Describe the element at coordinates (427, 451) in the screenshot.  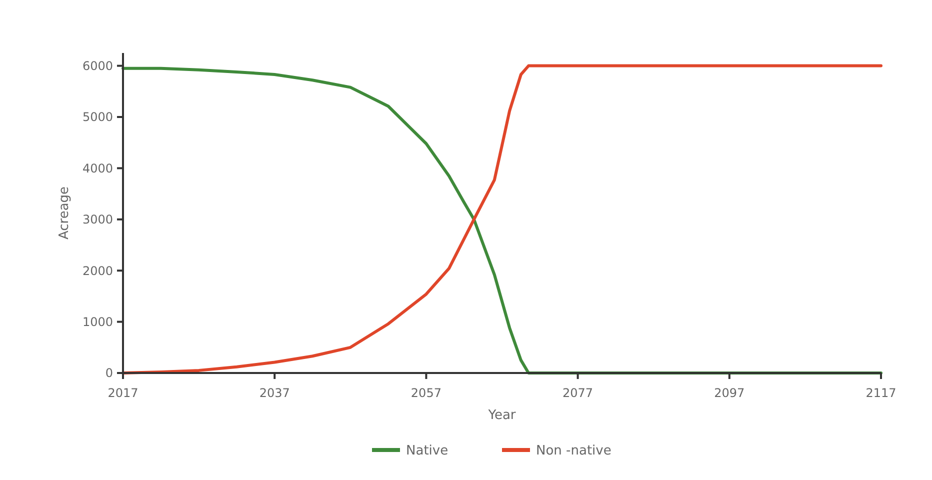
I see `legend-label: Native` at that location.